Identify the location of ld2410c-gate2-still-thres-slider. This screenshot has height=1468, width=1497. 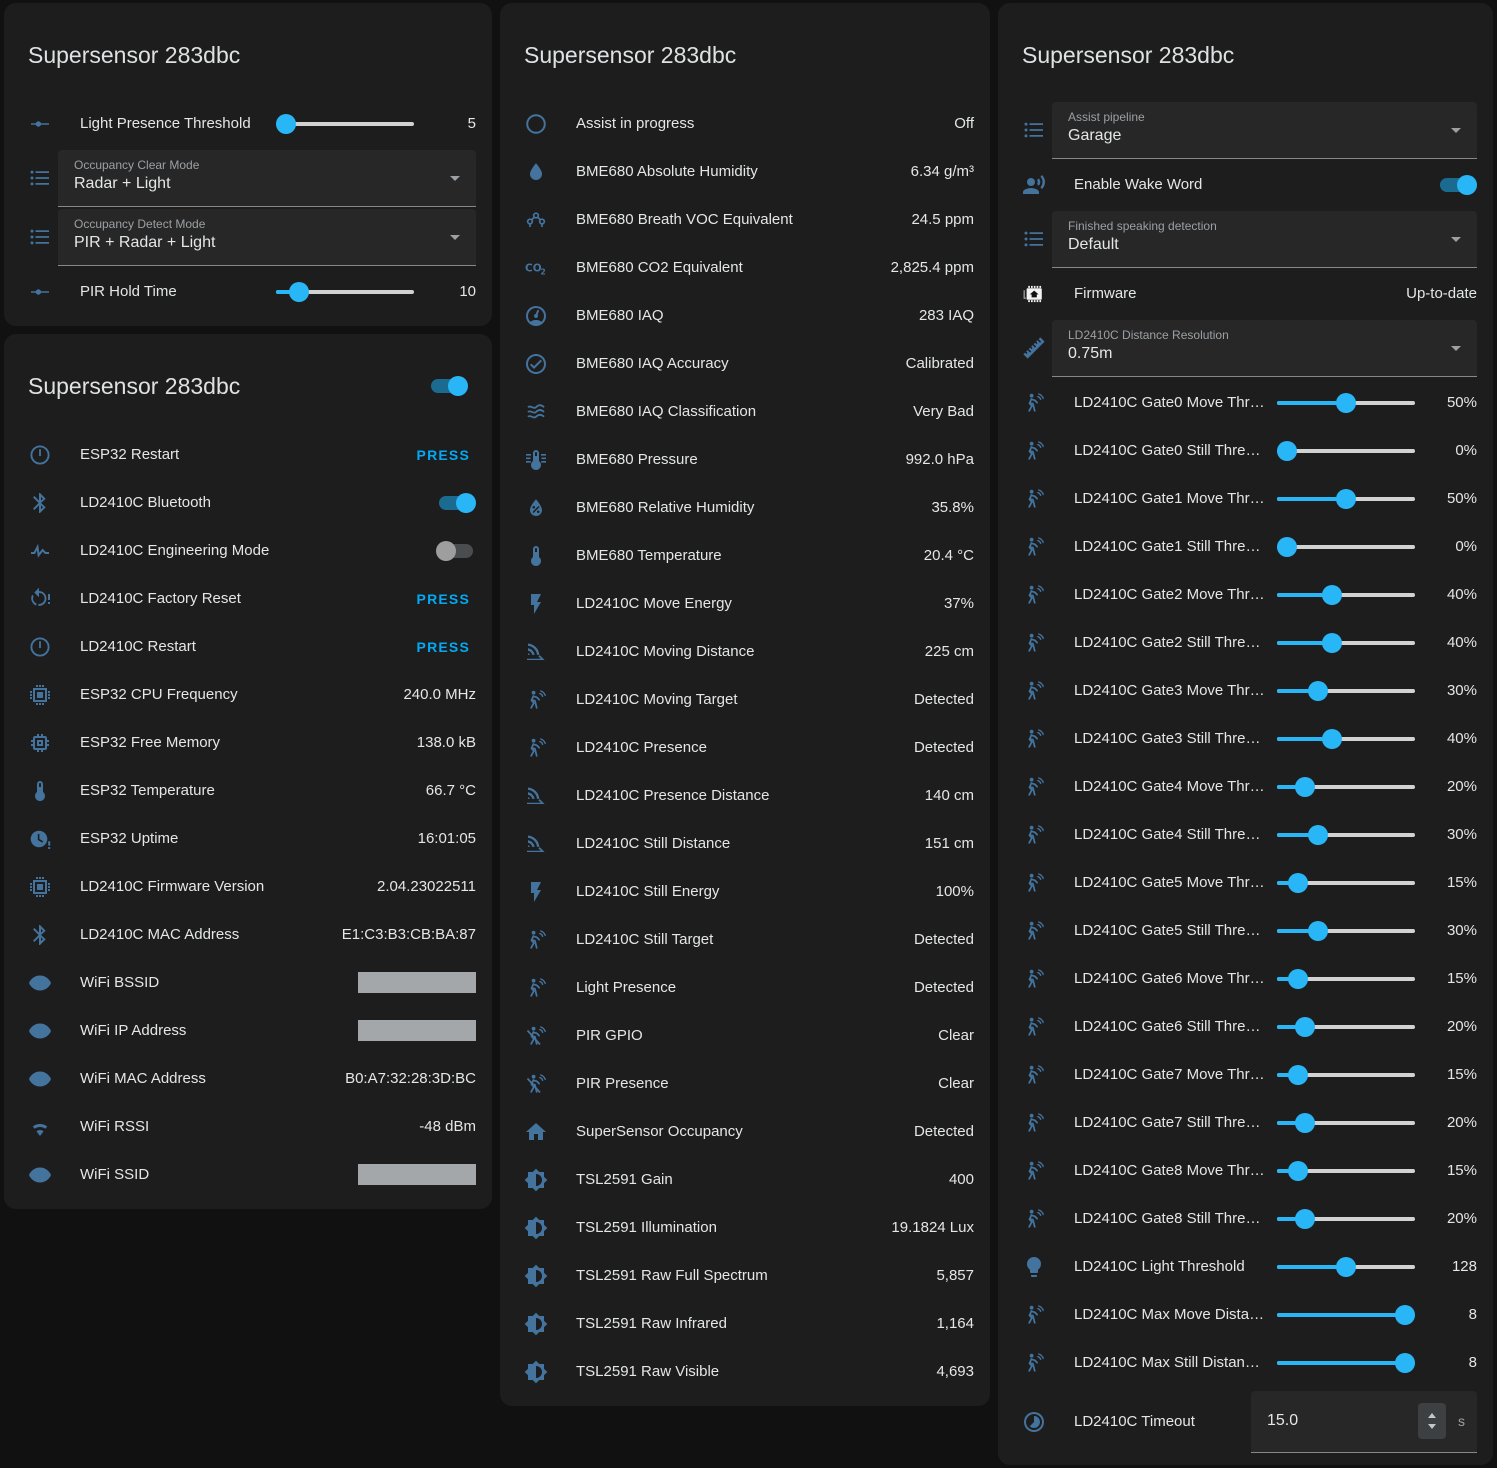
(1346, 642).